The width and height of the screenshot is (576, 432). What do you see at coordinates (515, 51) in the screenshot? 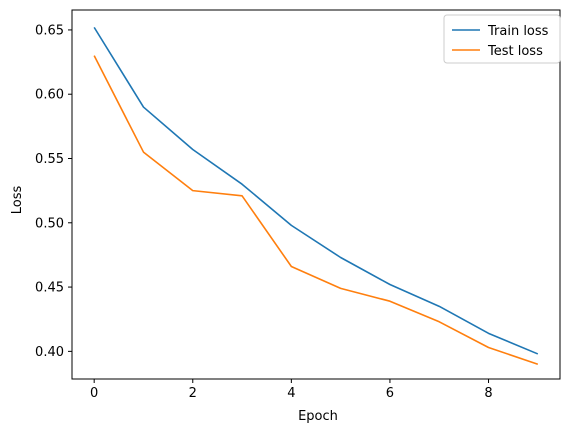
I see `legend-label-test-loss: Test loss` at bounding box center [515, 51].